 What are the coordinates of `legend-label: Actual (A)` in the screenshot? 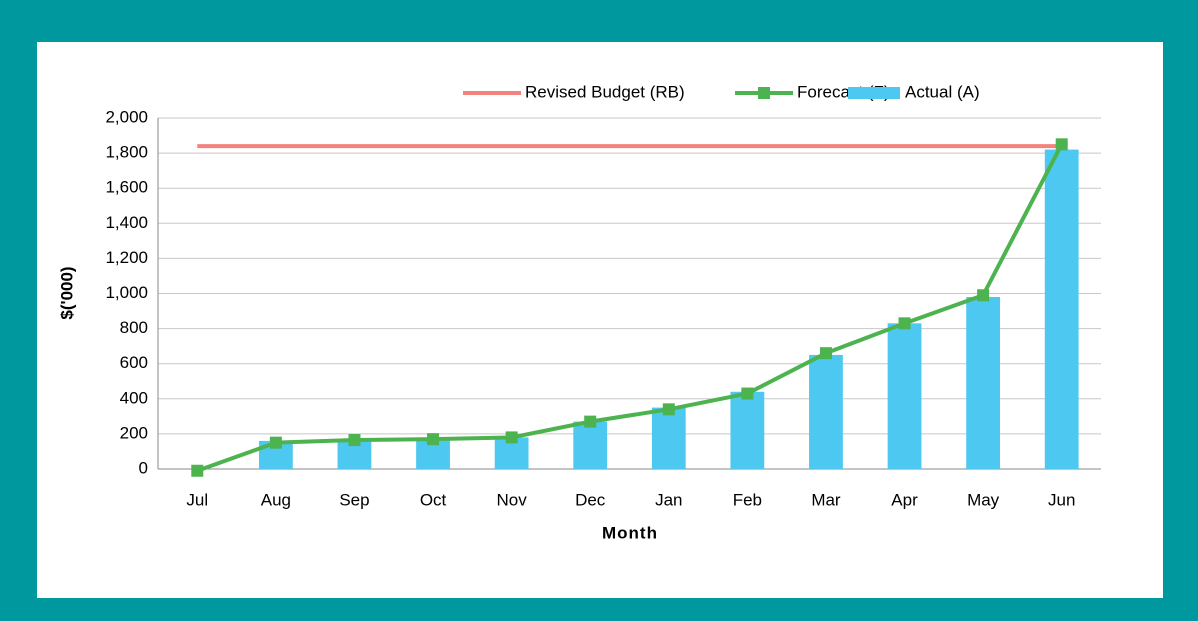 It's located at (942, 91).